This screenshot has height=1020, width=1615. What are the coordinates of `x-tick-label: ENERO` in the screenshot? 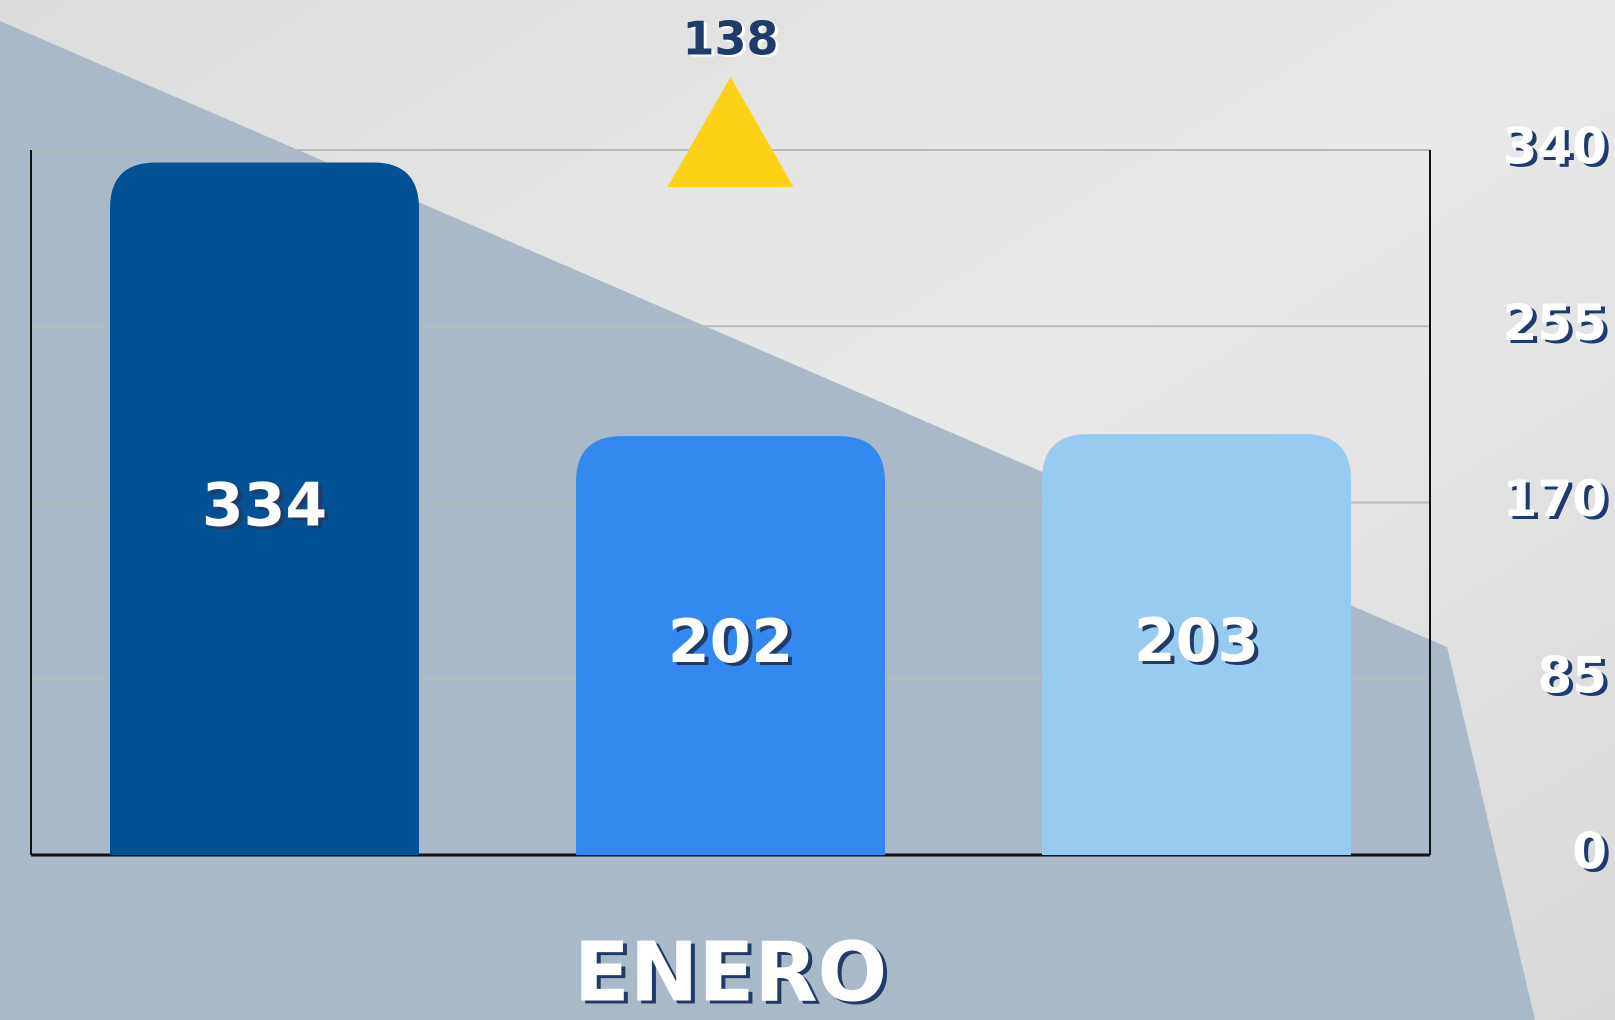 It's located at (731, 972).